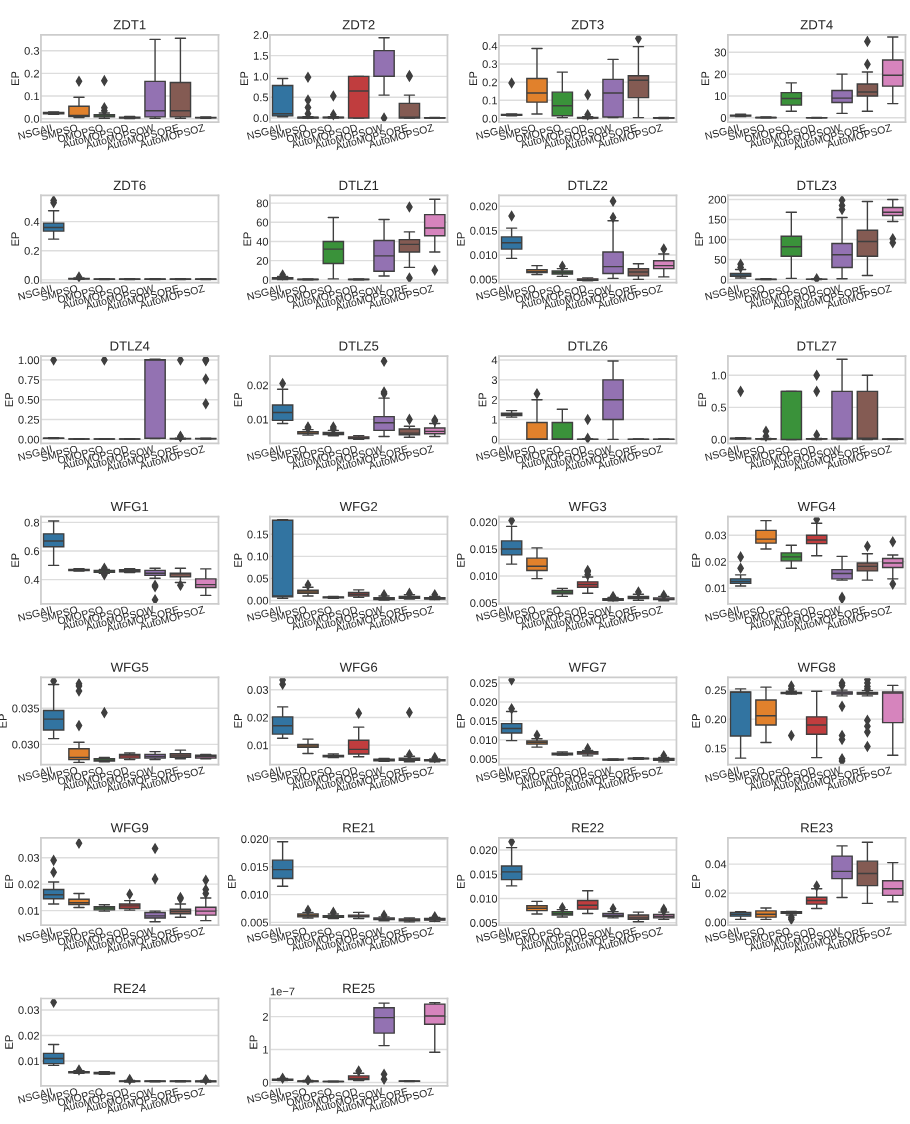 This screenshot has width=910, height=1124. Describe the element at coordinates (359, 346) in the screenshot. I see `chart-title: DTLZ5` at that location.